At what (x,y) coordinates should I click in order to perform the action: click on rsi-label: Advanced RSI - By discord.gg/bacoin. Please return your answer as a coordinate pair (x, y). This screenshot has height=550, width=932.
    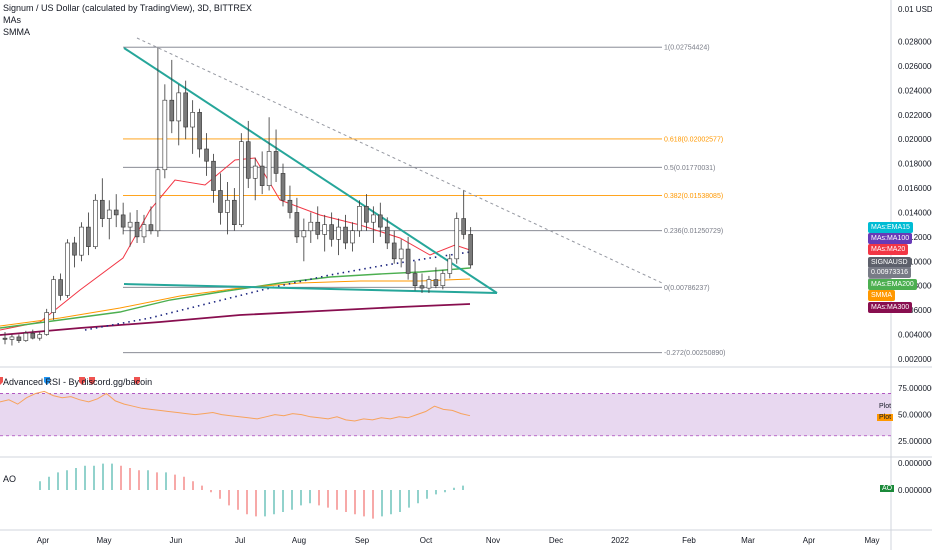
    Looking at the image, I should click on (78, 382).